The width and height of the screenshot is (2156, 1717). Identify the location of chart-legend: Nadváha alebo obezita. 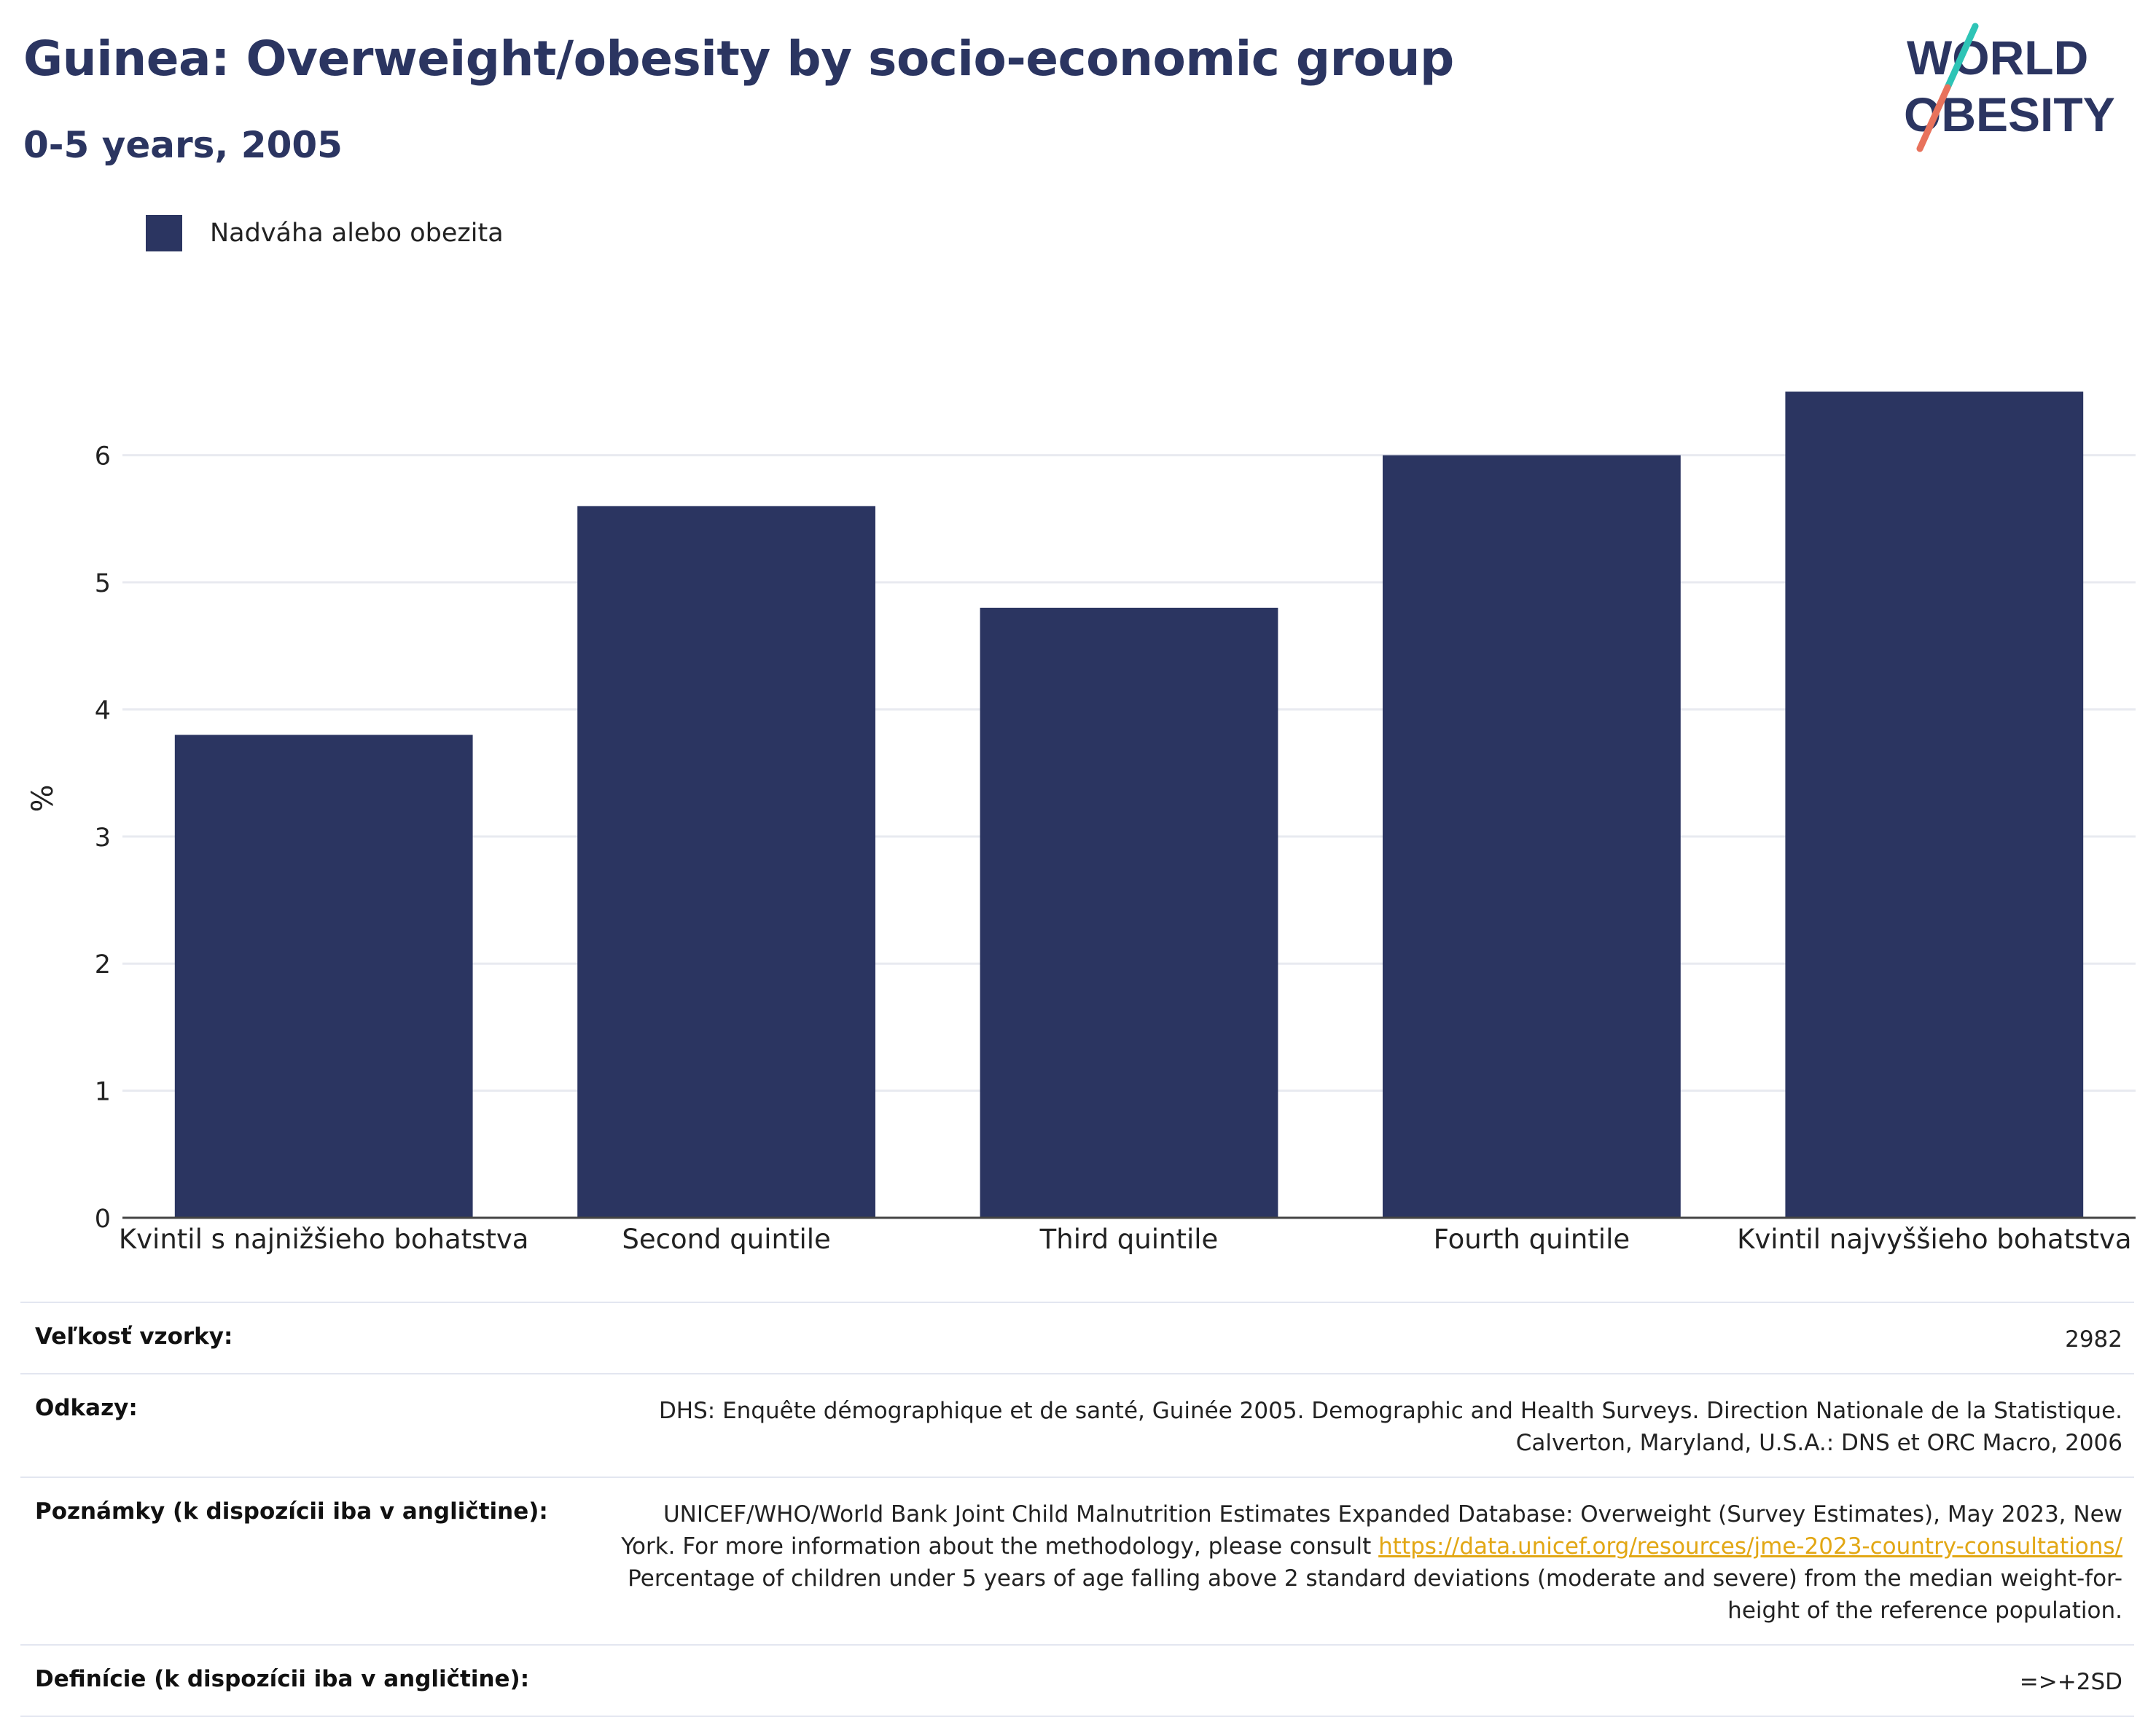
(325, 233).